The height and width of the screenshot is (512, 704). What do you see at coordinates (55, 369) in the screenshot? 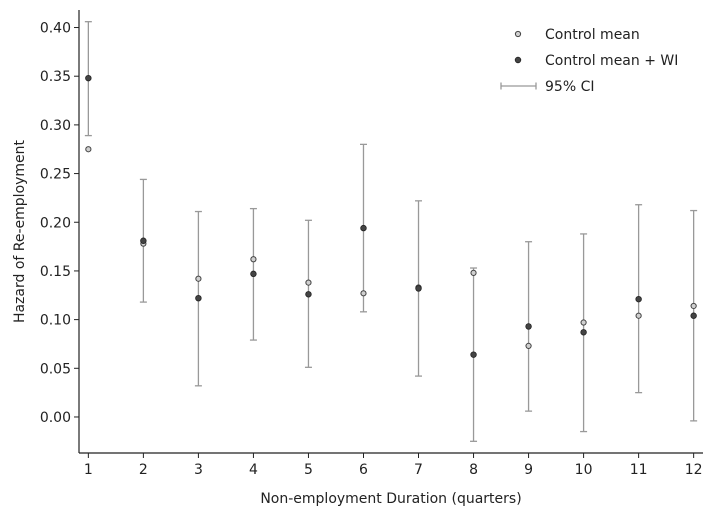
I see `y-tick-label: 0.05` at bounding box center [55, 369].